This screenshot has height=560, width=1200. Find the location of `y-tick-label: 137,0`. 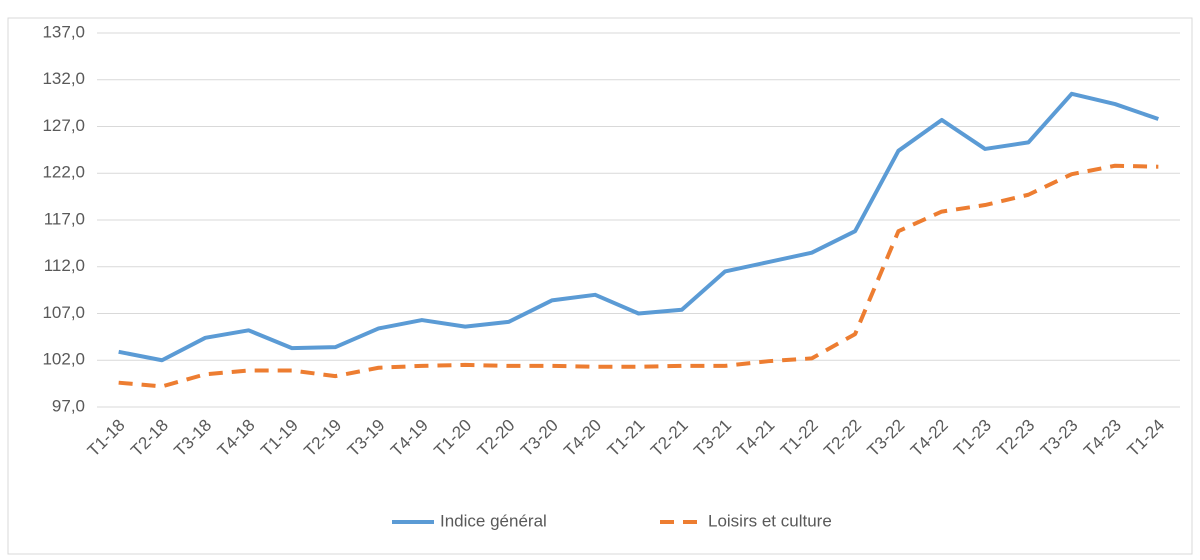

y-tick-label: 137,0 is located at coordinates (63, 31).